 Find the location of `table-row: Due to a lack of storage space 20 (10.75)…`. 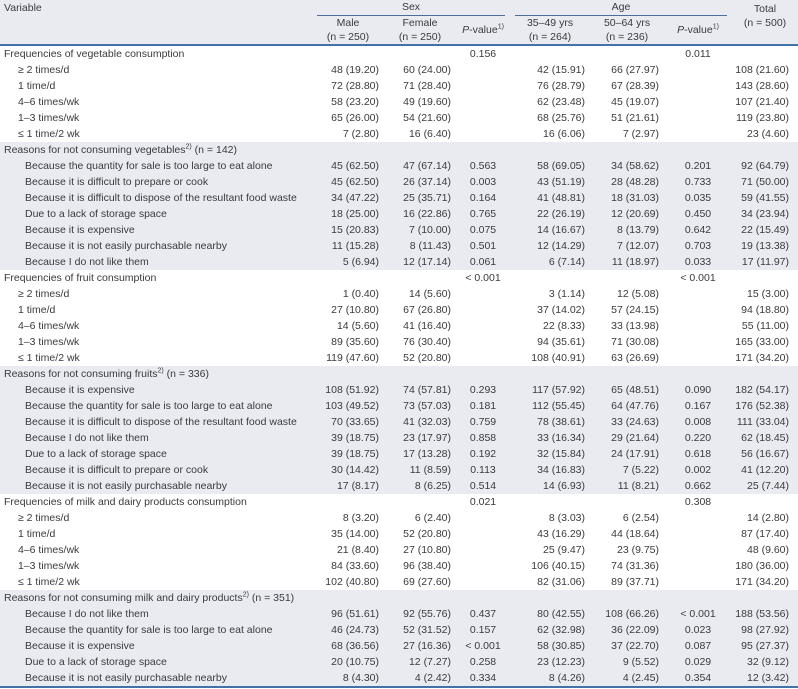

table-row: Due to a lack of storage space 20 (10.75)… is located at coordinates (399, 662).